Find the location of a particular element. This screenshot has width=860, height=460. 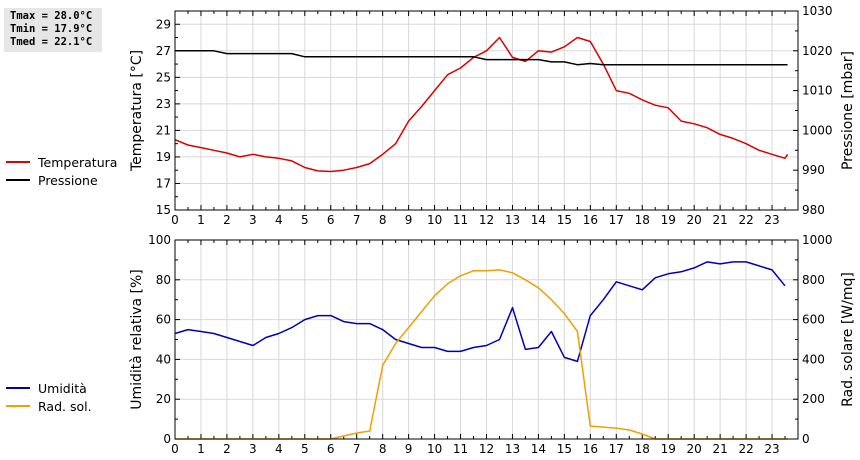

tmin-label: Tmin = 17.9°C is located at coordinates (51, 29).